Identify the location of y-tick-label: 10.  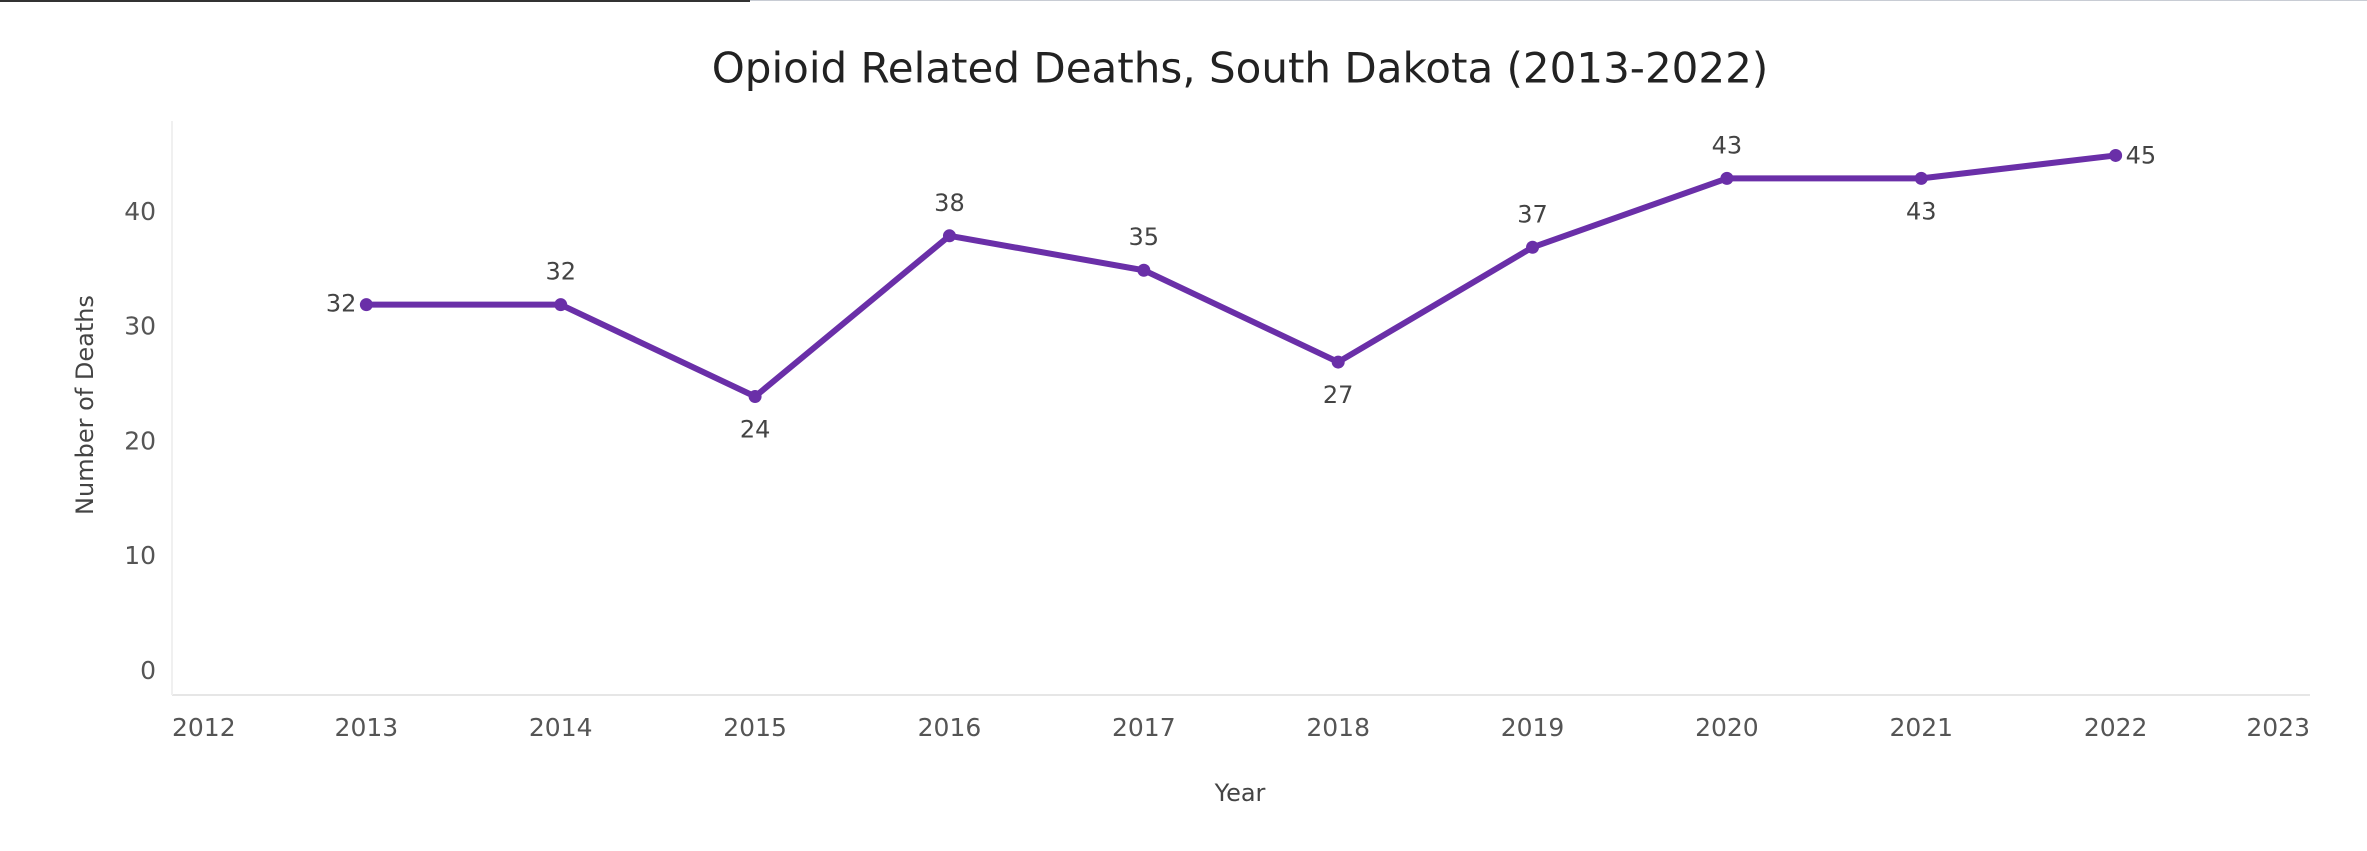
(140, 555).